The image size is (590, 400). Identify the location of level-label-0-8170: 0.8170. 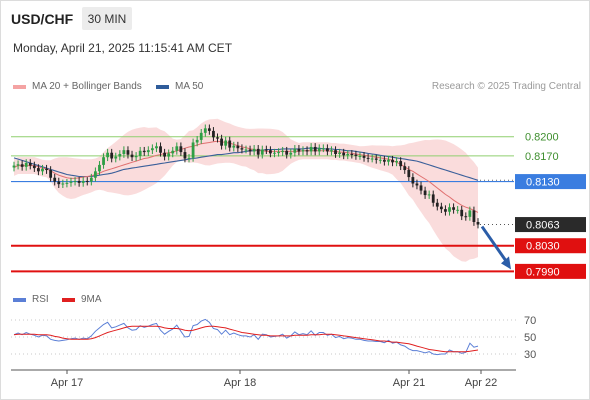
(542, 157).